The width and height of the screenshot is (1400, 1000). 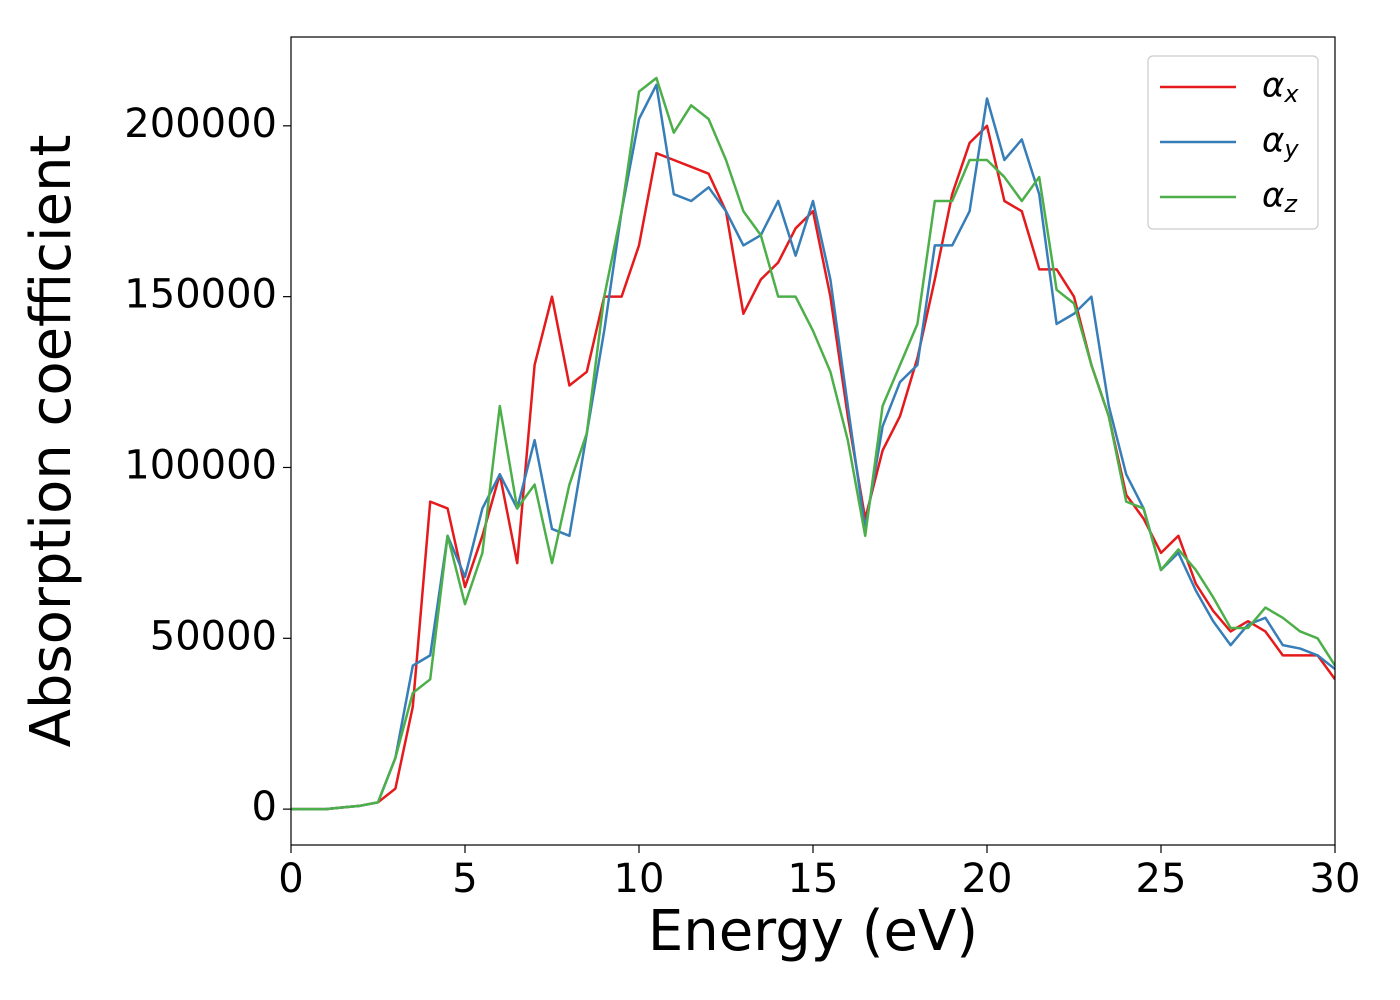 What do you see at coordinates (813, 879) in the screenshot?
I see `x-tick-label: 15` at bounding box center [813, 879].